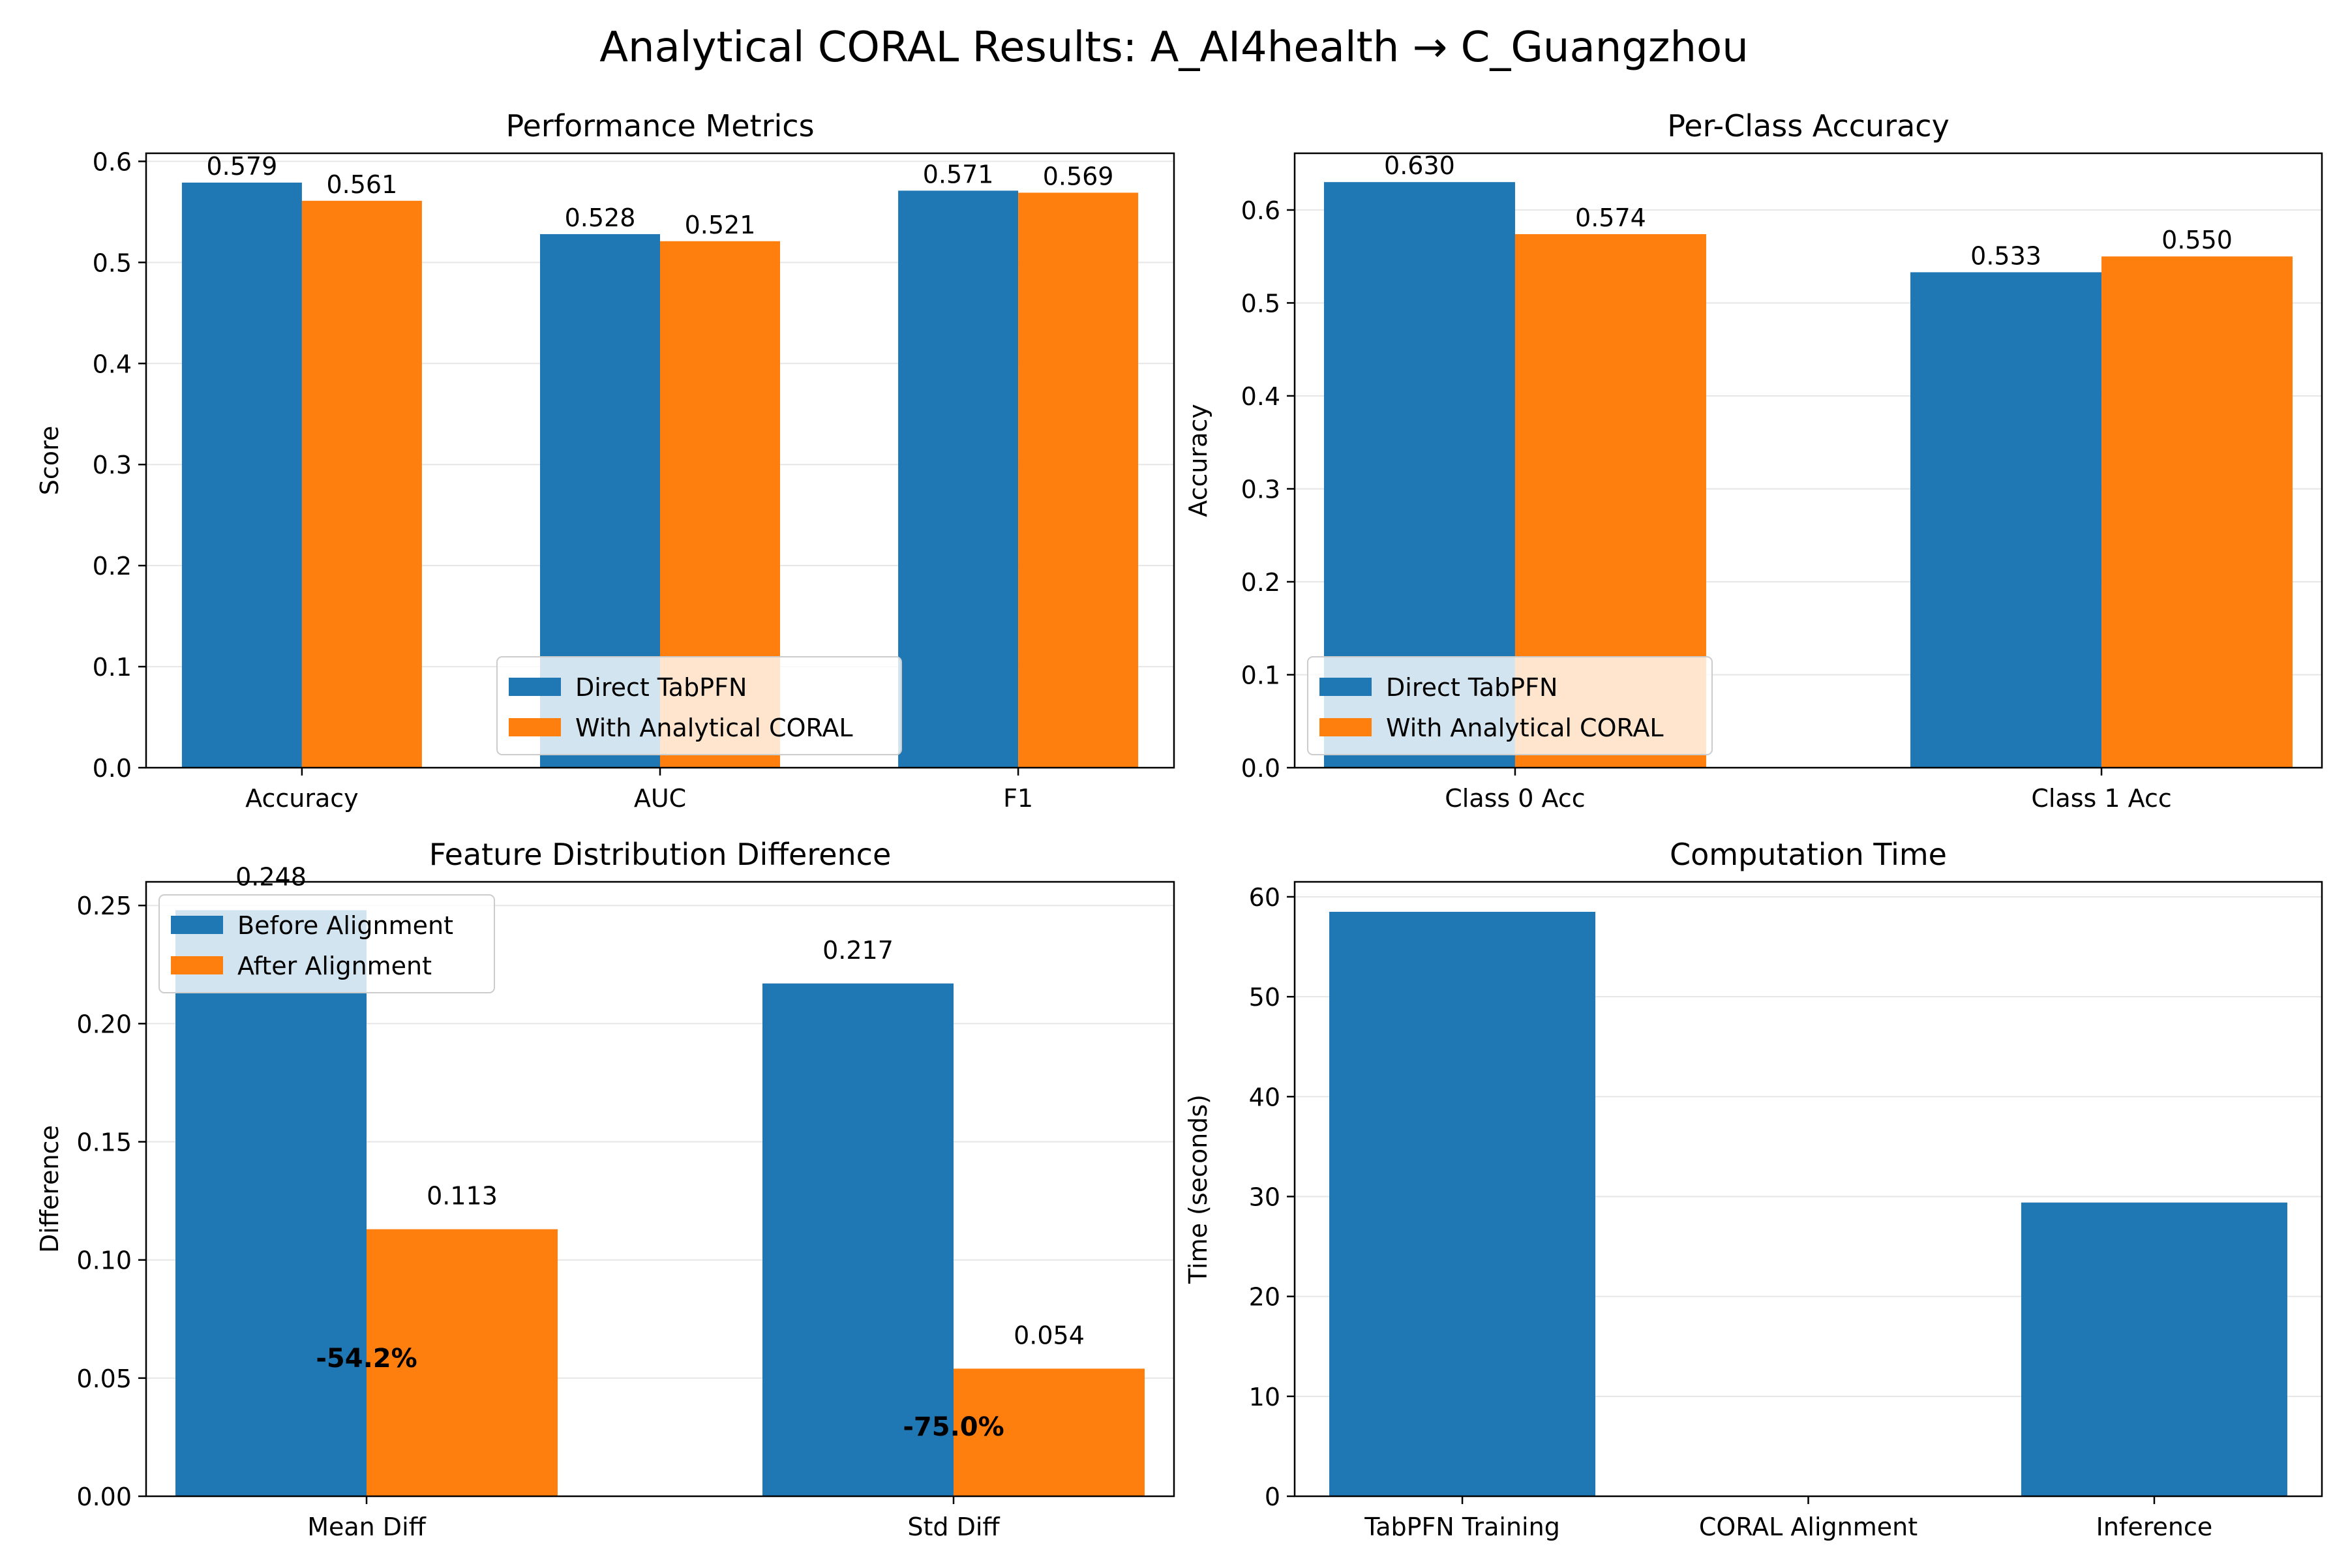  Describe the element at coordinates (302, 798) in the screenshot. I see `x-tick-label: Accuracy` at that location.